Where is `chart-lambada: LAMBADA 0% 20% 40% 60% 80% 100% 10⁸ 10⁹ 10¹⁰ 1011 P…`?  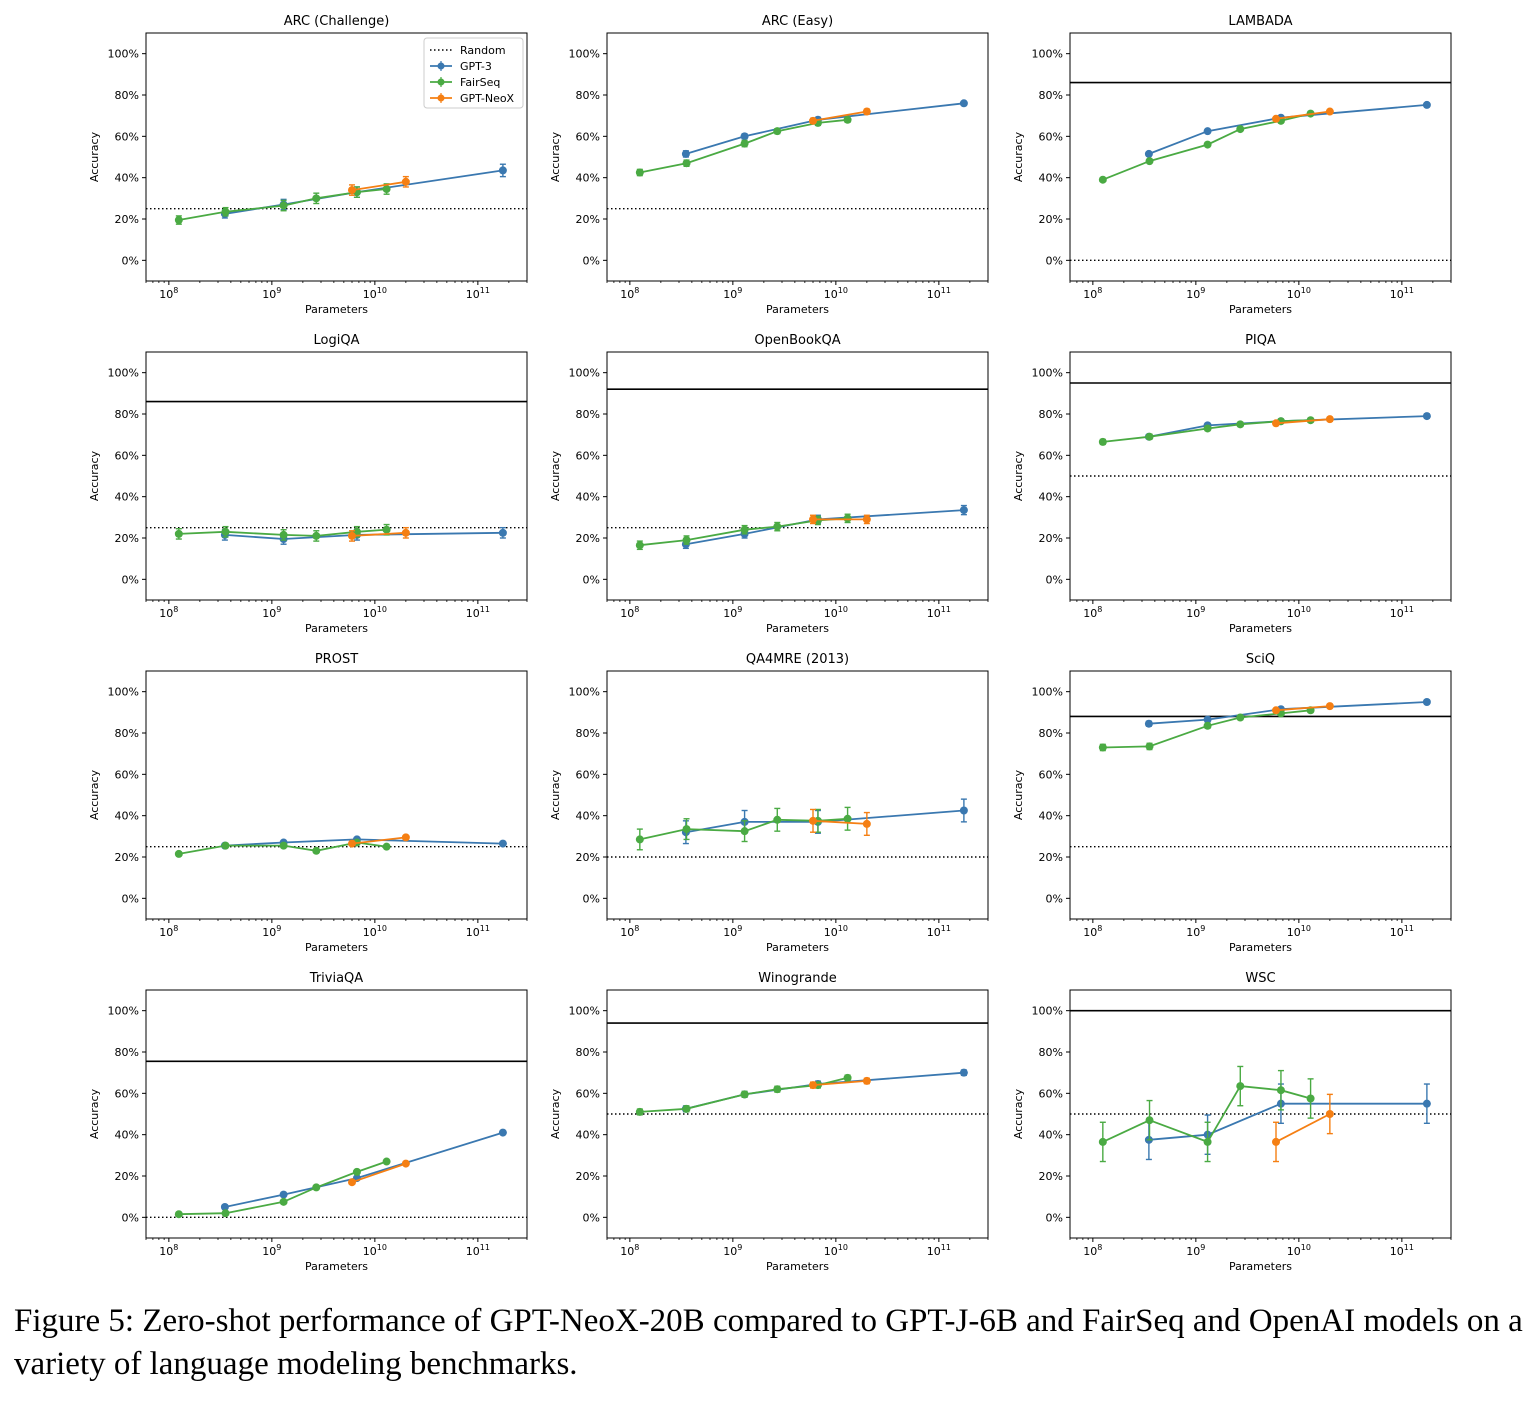 chart-lambada: LAMBADA 0% 20% 40% 60% 80% 100% 10⁸ 10⁹ 10¹⁰ 1011 P… is located at coordinates (1232, 165).